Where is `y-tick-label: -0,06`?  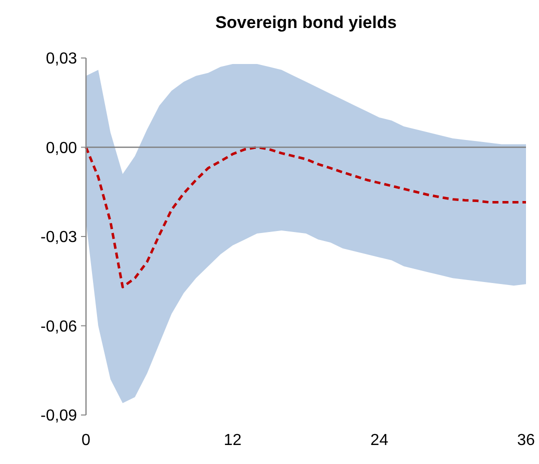 y-tick-label: -0,06 is located at coordinates (59, 327).